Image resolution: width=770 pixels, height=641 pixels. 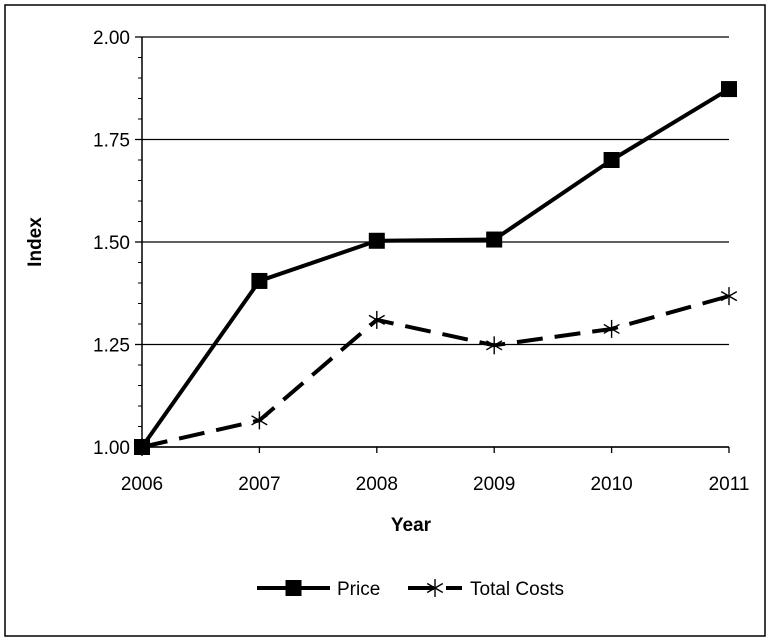 What do you see at coordinates (111, 141) in the screenshot?
I see `y-tick-label: 1.75` at bounding box center [111, 141].